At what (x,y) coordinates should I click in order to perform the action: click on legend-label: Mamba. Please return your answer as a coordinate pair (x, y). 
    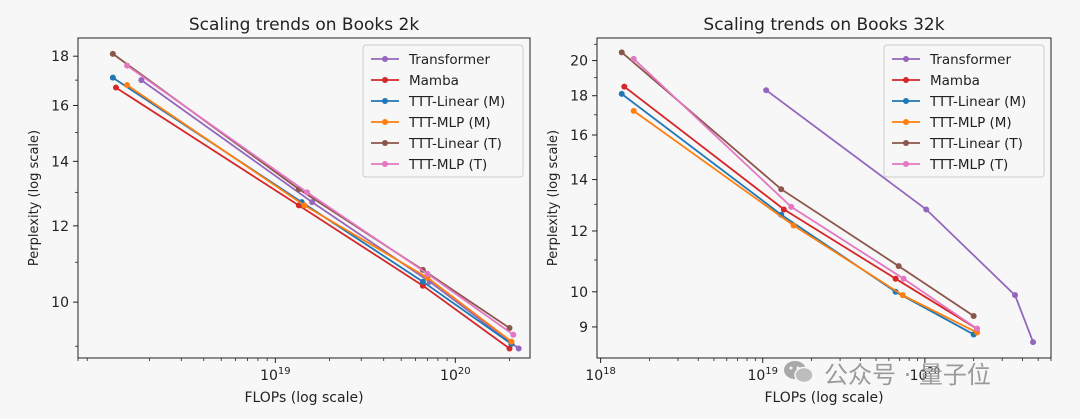
    Looking at the image, I should click on (434, 81).